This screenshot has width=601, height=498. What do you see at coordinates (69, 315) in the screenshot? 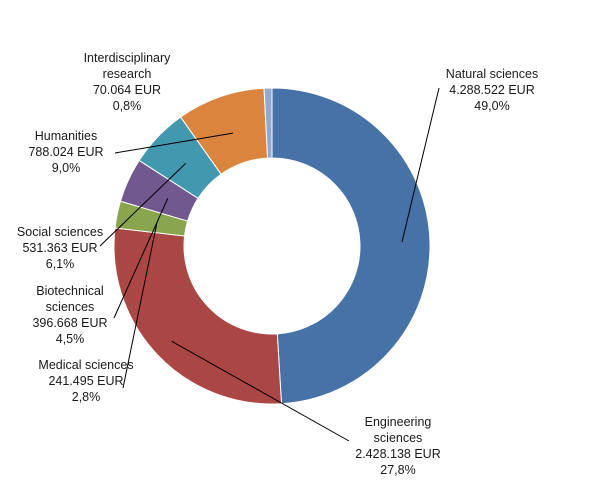
I see `data-label-biotechnical-sciences: Biotechnical sciences 396.668 EUR 4,5%` at bounding box center [69, 315].